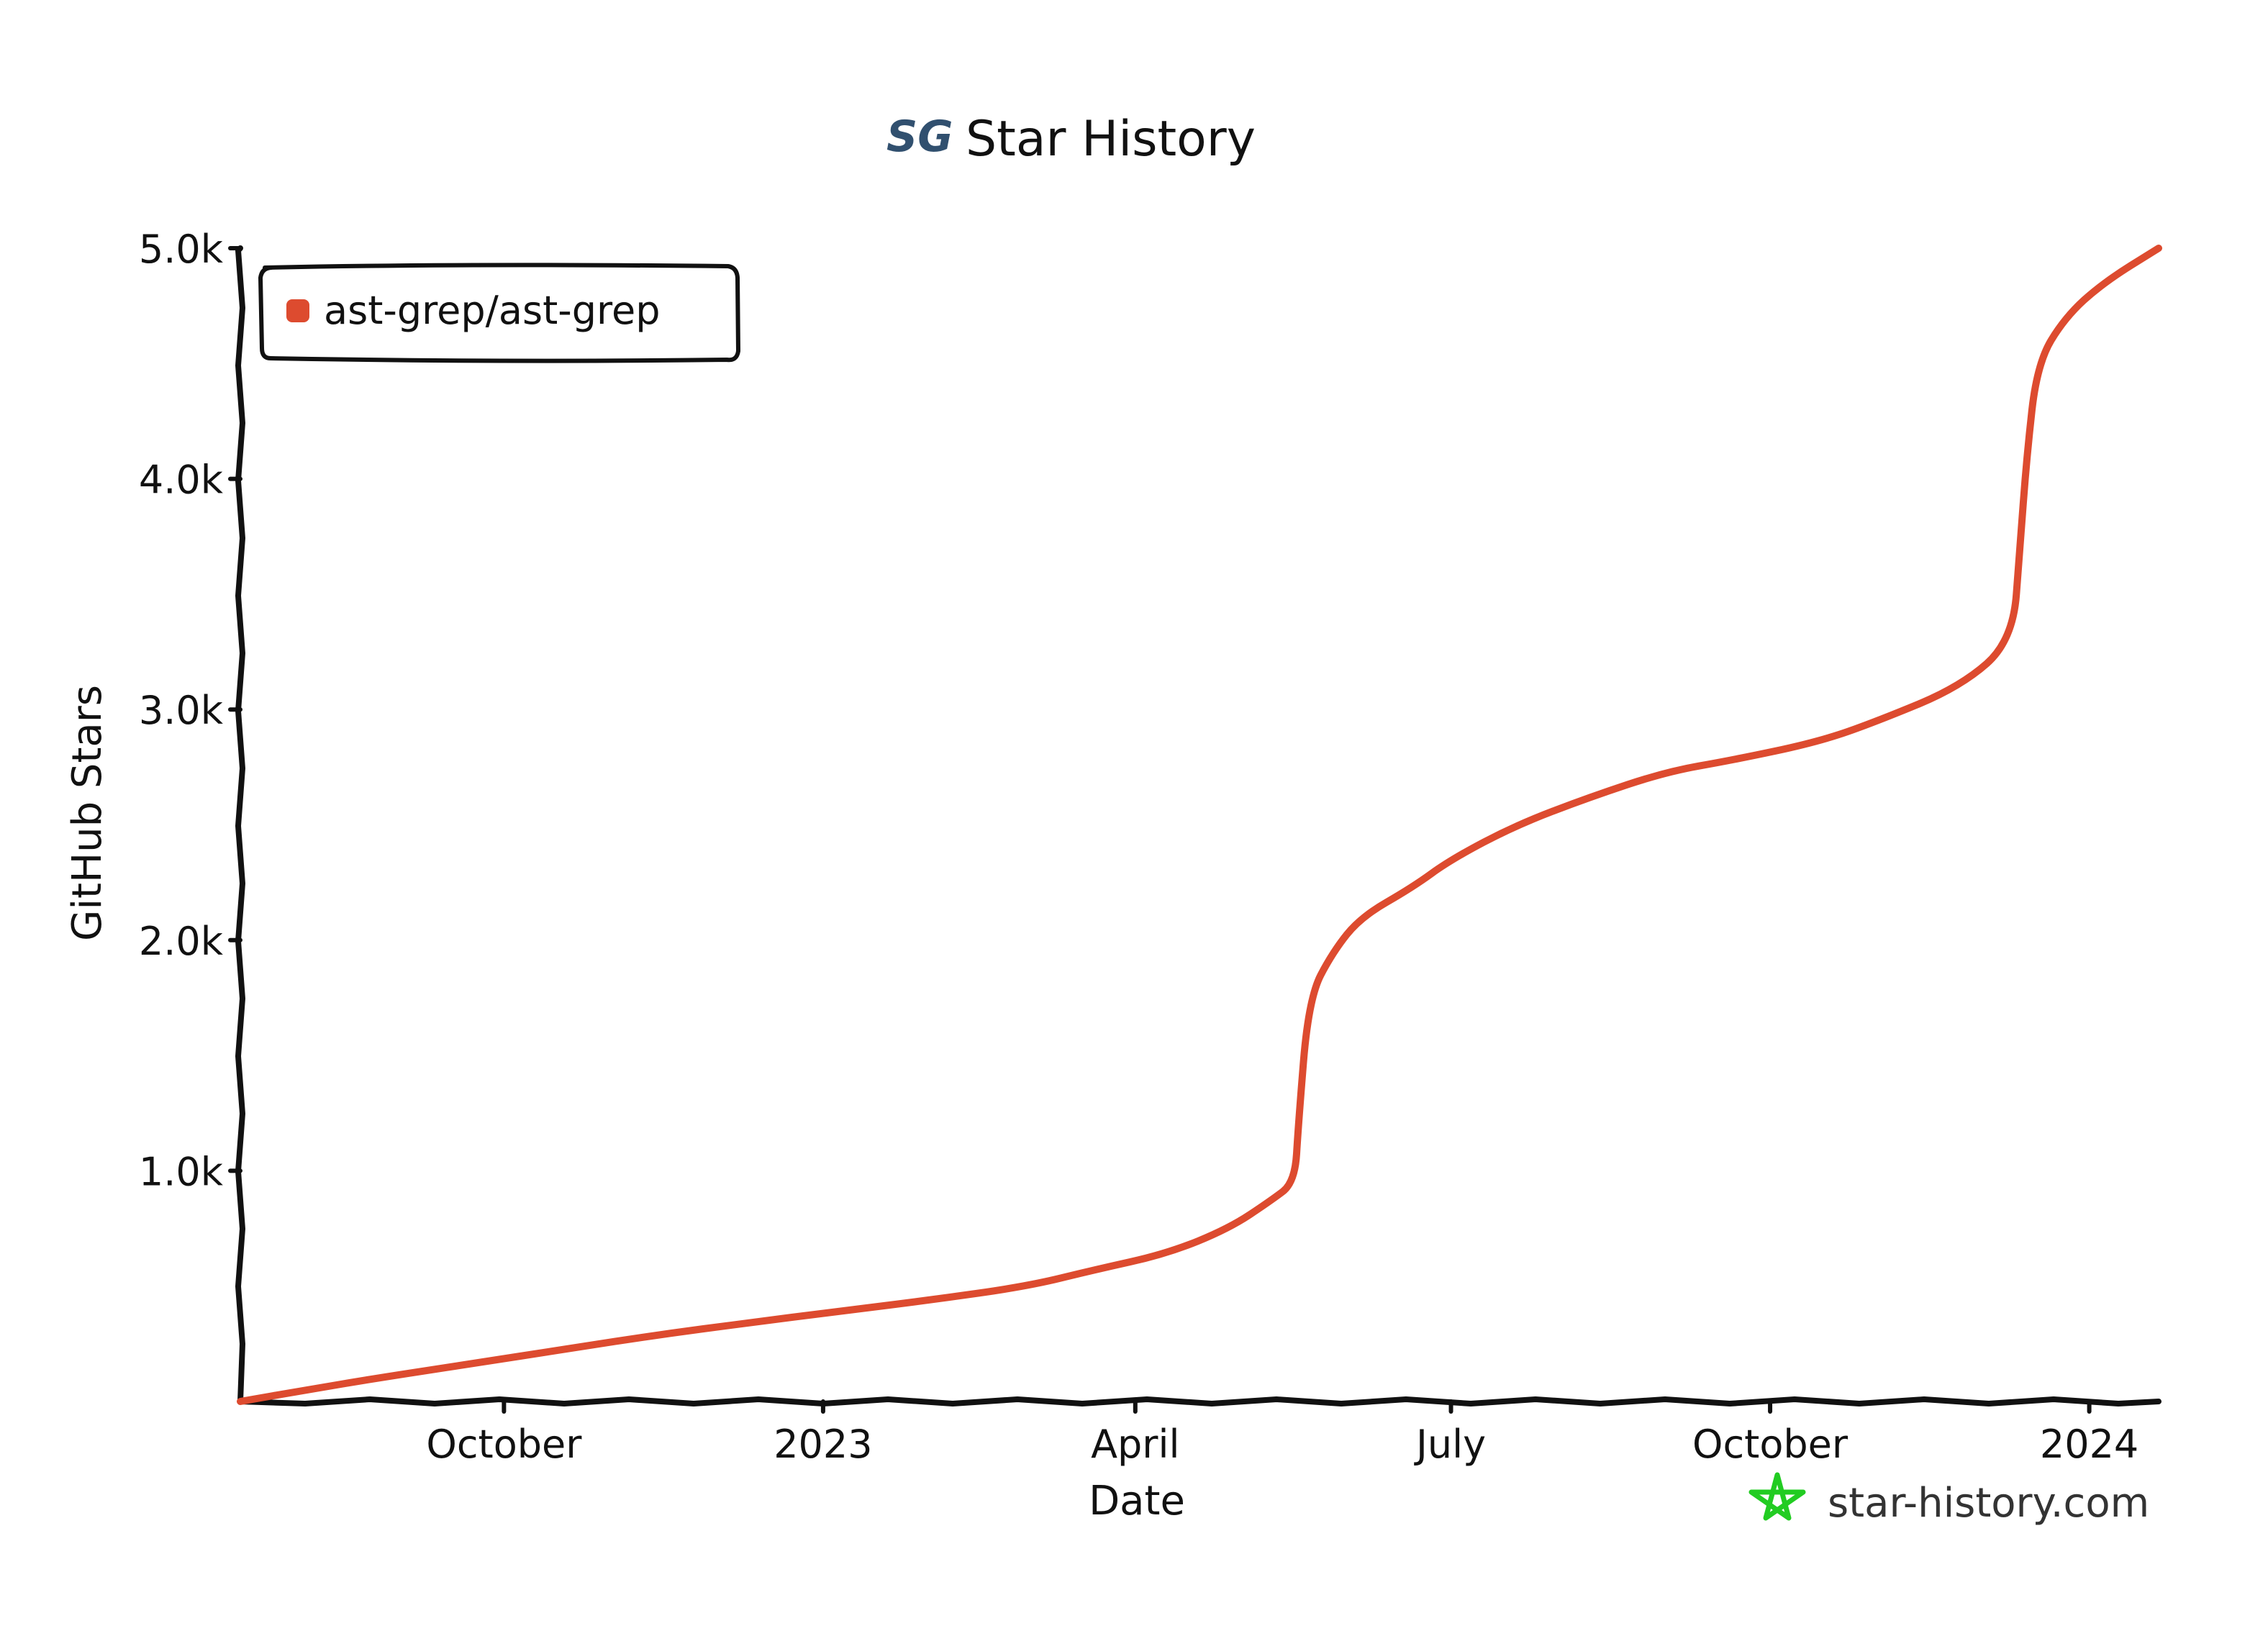  I want to click on watermark: star-history.com, so click(1948, 1500).